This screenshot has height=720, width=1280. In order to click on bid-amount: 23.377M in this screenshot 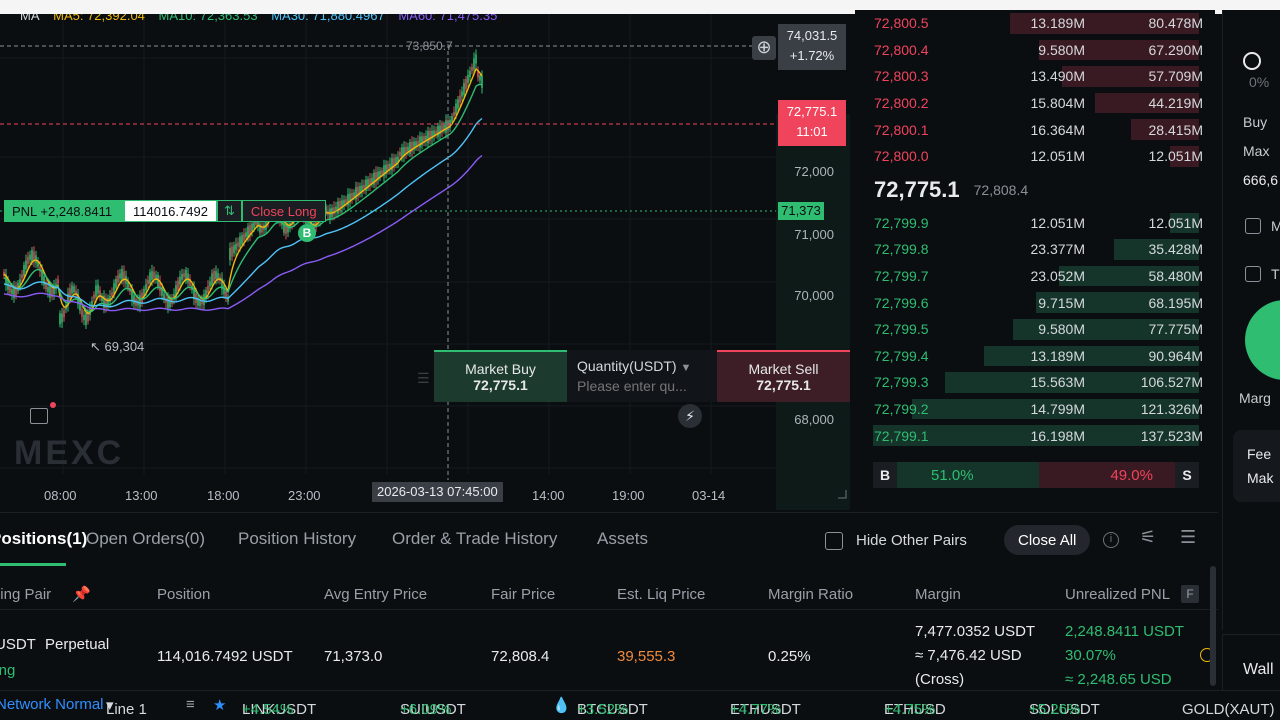, I will do `click(1057, 249)`.